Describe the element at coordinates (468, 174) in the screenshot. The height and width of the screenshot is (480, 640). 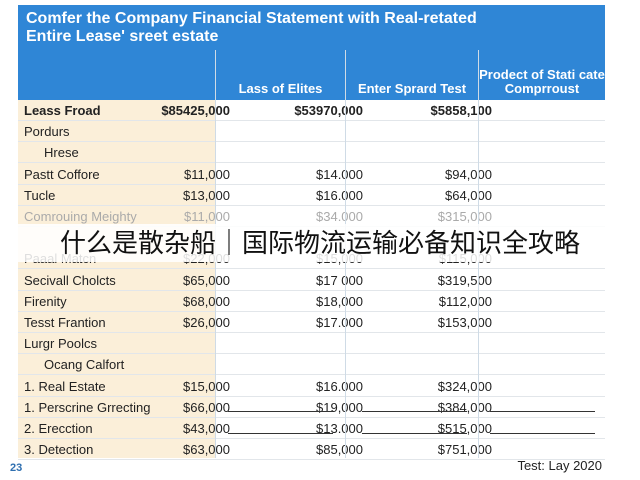
I see `cell-value: $94,000` at that location.